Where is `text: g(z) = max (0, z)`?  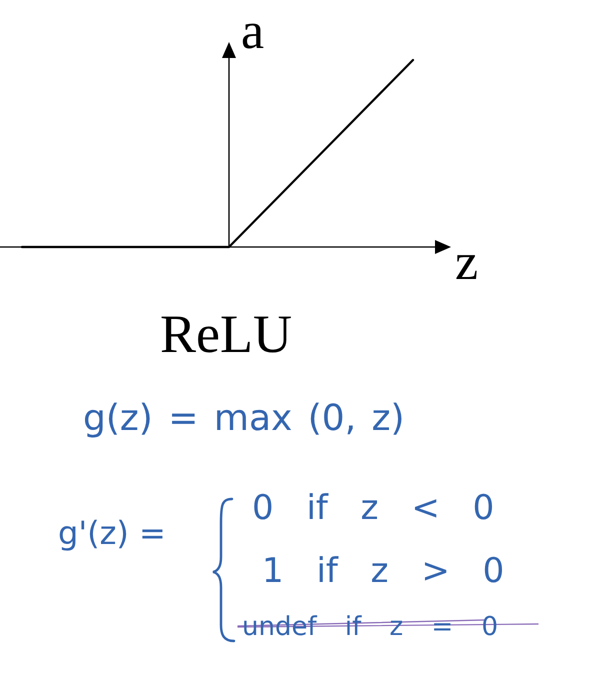
text: g(z) = max (0, z) is located at coordinates (244, 418).